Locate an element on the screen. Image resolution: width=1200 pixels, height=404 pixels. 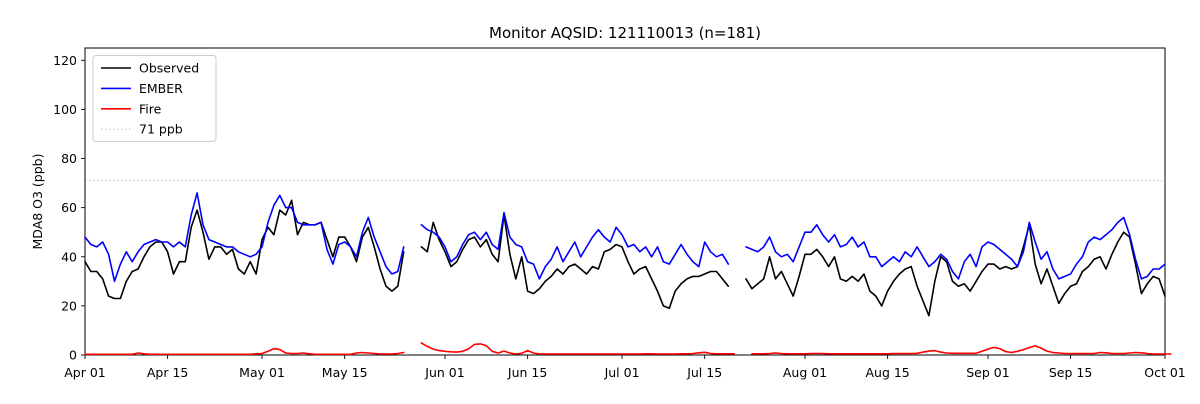
x-tick-label: Oct 01 is located at coordinates (1165, 372).